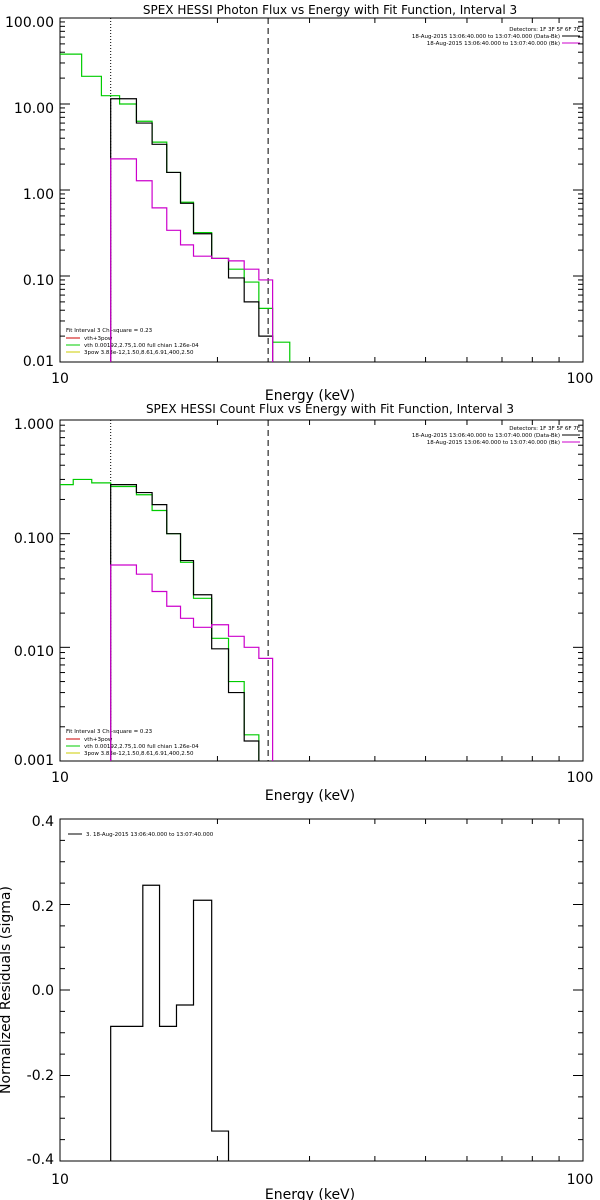  I want to click on residuals-ytick-label: -0.4, so click(40, 1160).